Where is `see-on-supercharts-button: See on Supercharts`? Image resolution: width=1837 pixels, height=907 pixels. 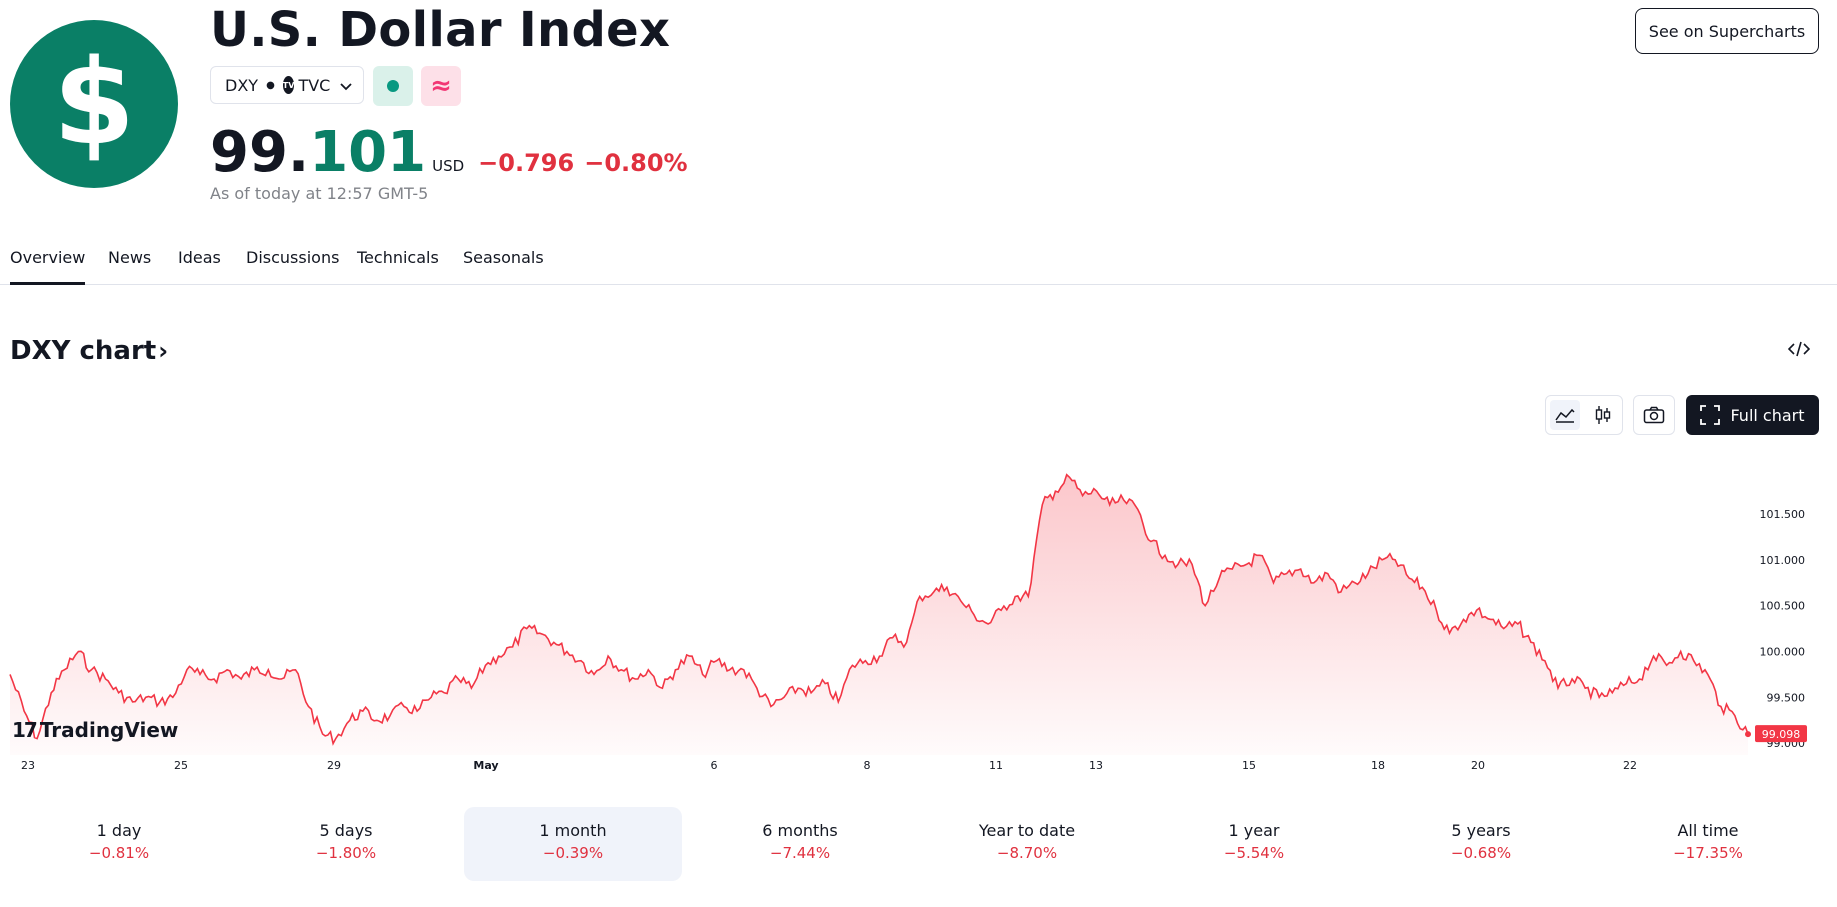 see-on-supercharts-button: See on Supercharts is located at coordinates (1727, 31).